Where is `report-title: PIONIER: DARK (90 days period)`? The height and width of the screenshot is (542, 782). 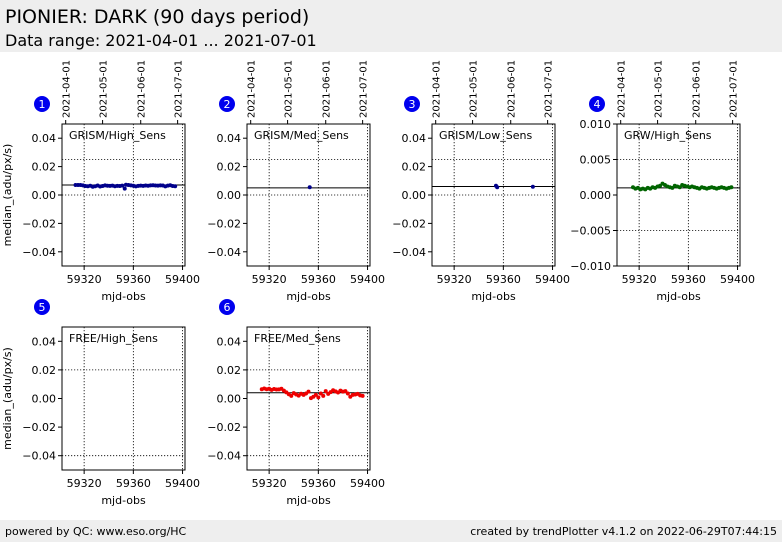
report-title: PIONIER: DARK (90 days period) is located at coordinates (157, 17).